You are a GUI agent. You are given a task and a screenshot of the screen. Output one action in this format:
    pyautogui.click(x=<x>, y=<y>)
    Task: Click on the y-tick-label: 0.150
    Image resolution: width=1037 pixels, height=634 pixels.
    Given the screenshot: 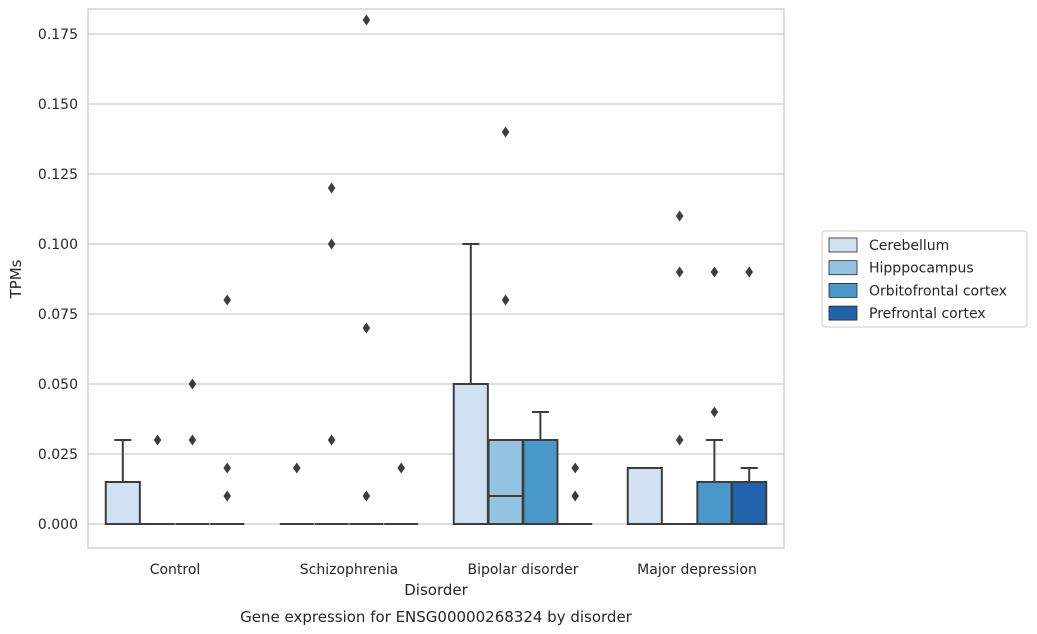 What is the action you would take?
    pyautogui.click(x=58, y=105)
    